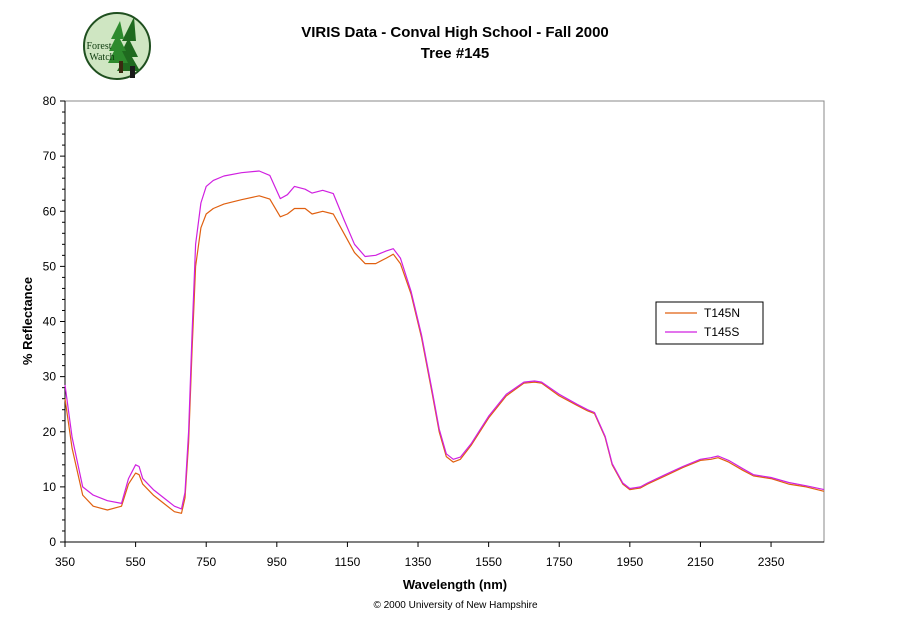 Image resolution: width=911 pixels, height=623 pixels. I want to click on x-tick-label: 350, so click(65, 562).